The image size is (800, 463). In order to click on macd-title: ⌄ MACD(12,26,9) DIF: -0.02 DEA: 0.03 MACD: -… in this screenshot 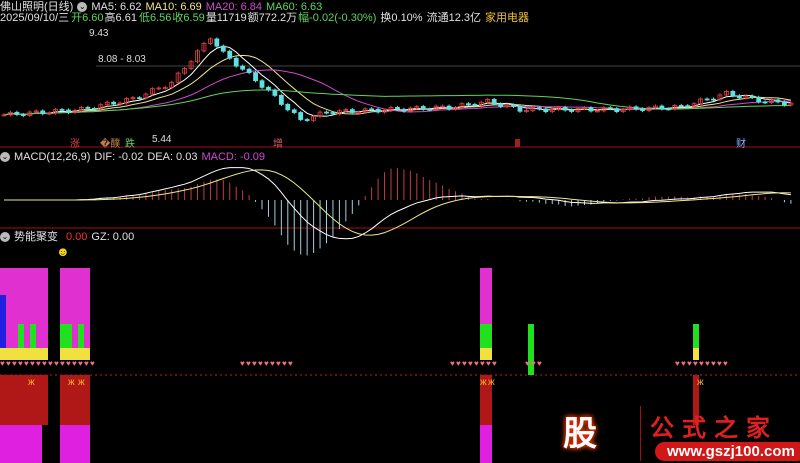, I will do `click(134, 157)`.